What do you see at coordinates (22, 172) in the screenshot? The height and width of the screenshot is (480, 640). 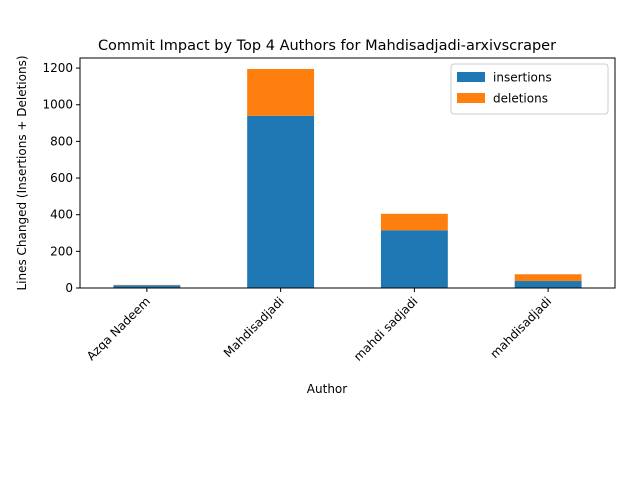 I see `y-axis-label: Lines Changed (Insertions + Deletions)` at bounding box center [22, 172].